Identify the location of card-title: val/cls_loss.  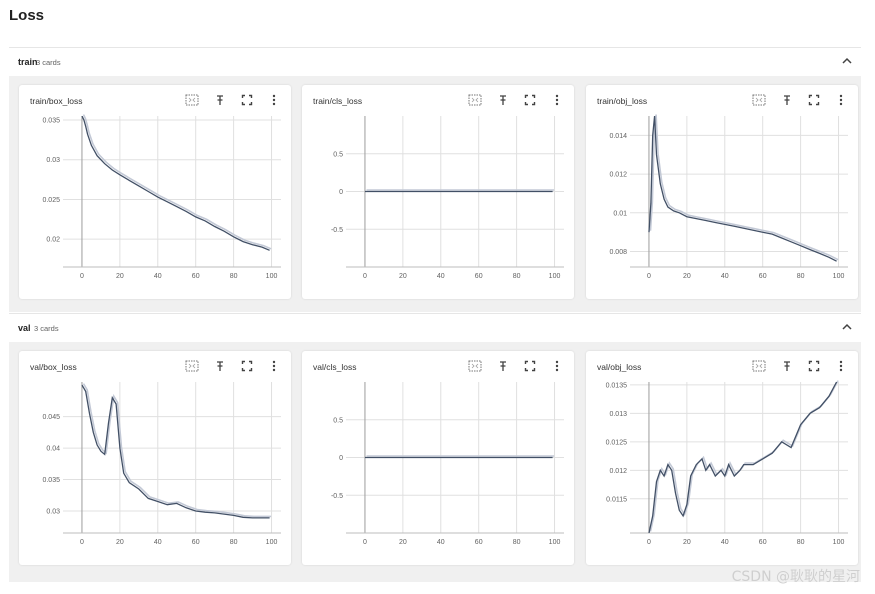
(335, 367).